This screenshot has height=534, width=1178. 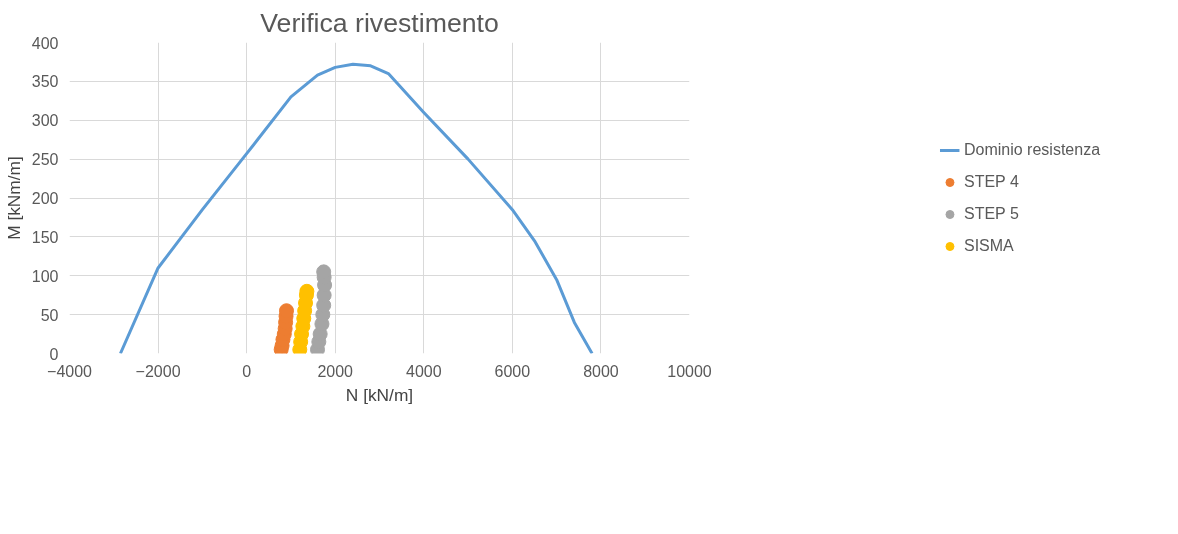 I want to click on x-axis-title: N [kN/m], so click(x=379, y=394).